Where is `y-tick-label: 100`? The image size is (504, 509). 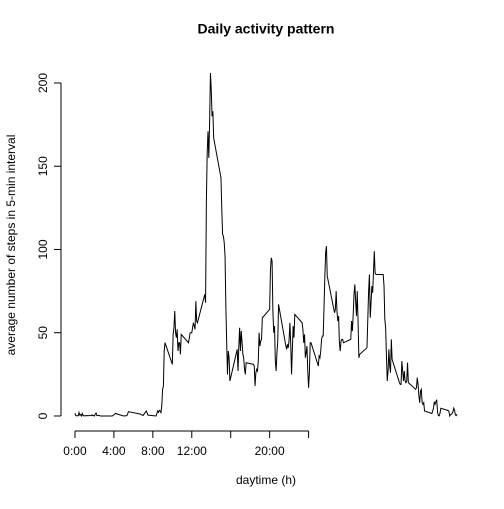 y-tick-label: 100 is located at coordinates (43, 249).